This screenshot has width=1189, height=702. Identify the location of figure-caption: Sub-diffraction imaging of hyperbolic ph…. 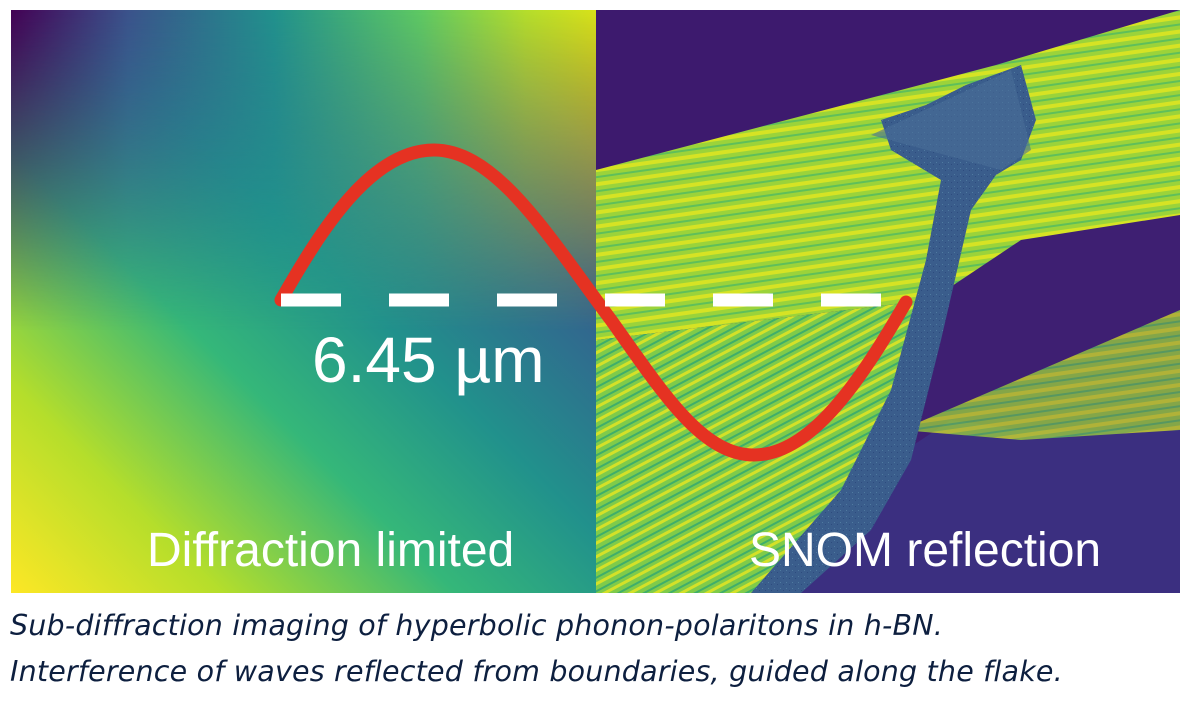
(595, 649).